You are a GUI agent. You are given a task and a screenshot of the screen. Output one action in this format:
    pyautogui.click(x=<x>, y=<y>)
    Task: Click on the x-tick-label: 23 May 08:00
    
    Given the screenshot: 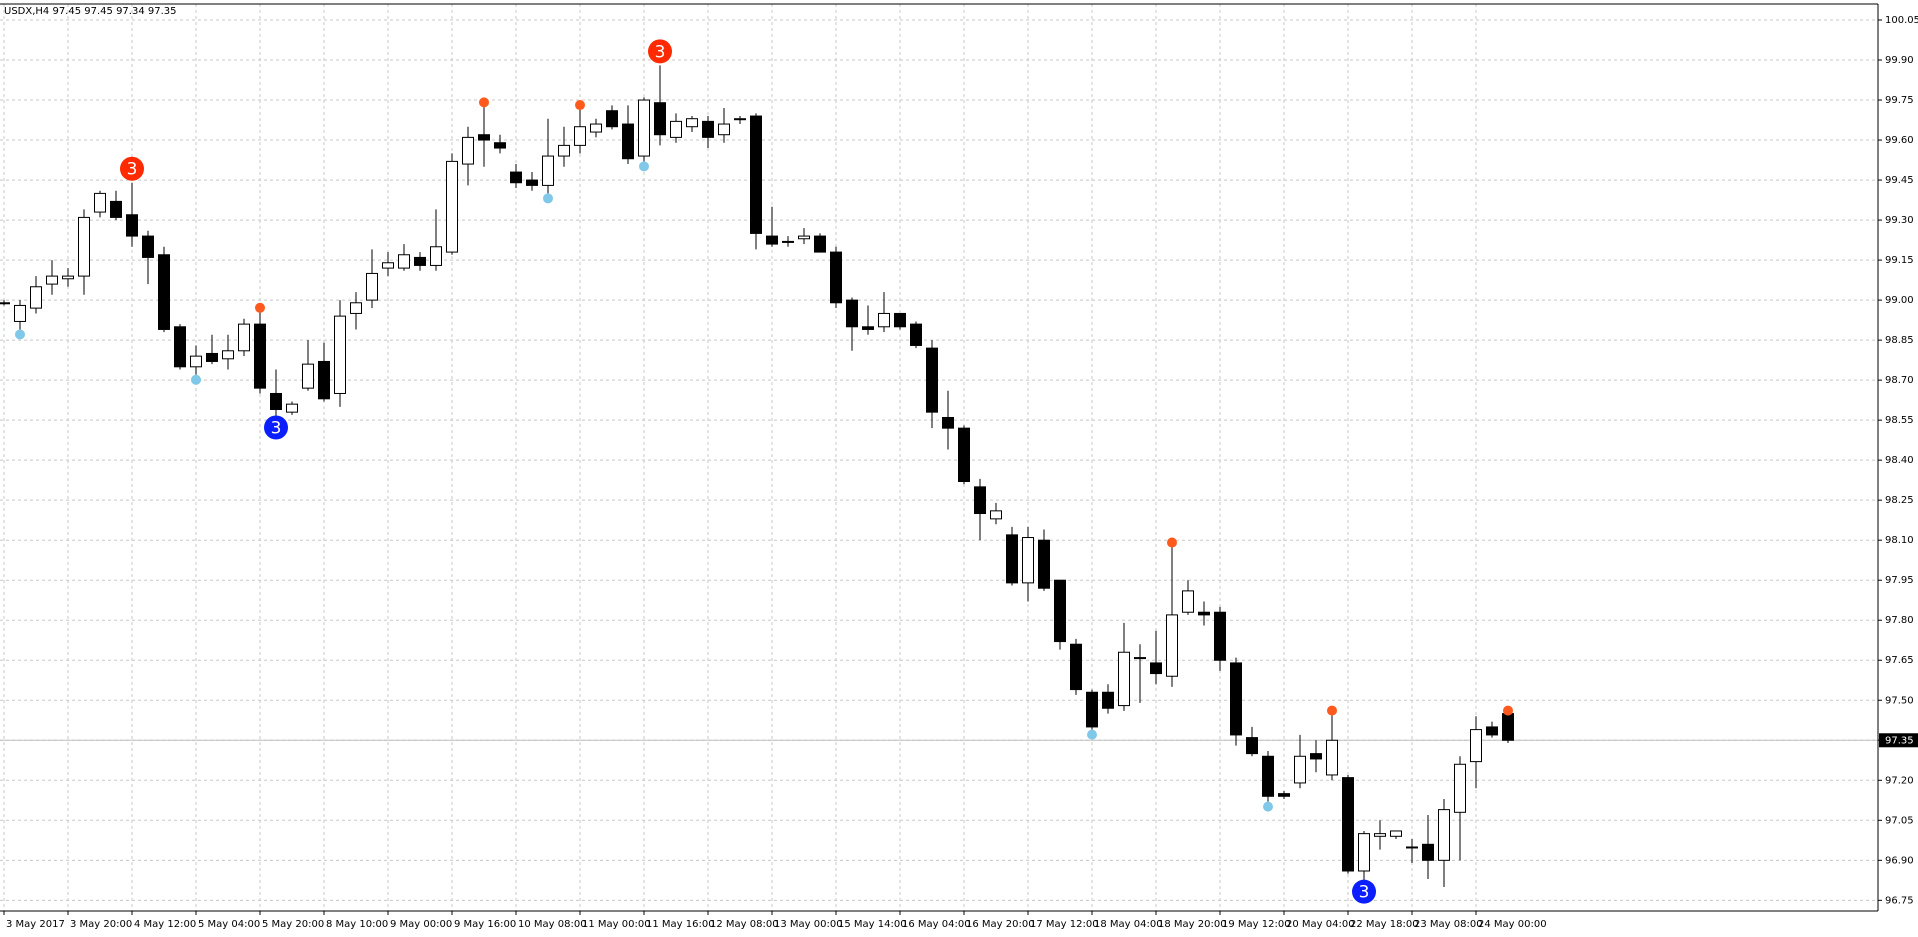 What is the action you would take?
    pyautogui.click(x=1448, y=924)
    